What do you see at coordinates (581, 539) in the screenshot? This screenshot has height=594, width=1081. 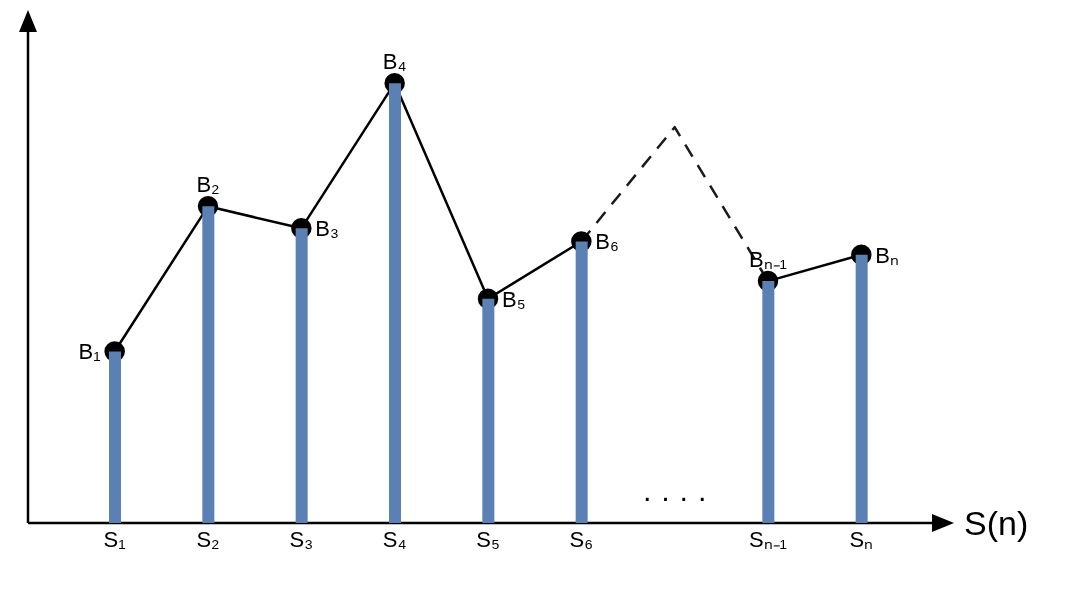 I see `x-tick-label: S₆` at bounding box center [581, 539].